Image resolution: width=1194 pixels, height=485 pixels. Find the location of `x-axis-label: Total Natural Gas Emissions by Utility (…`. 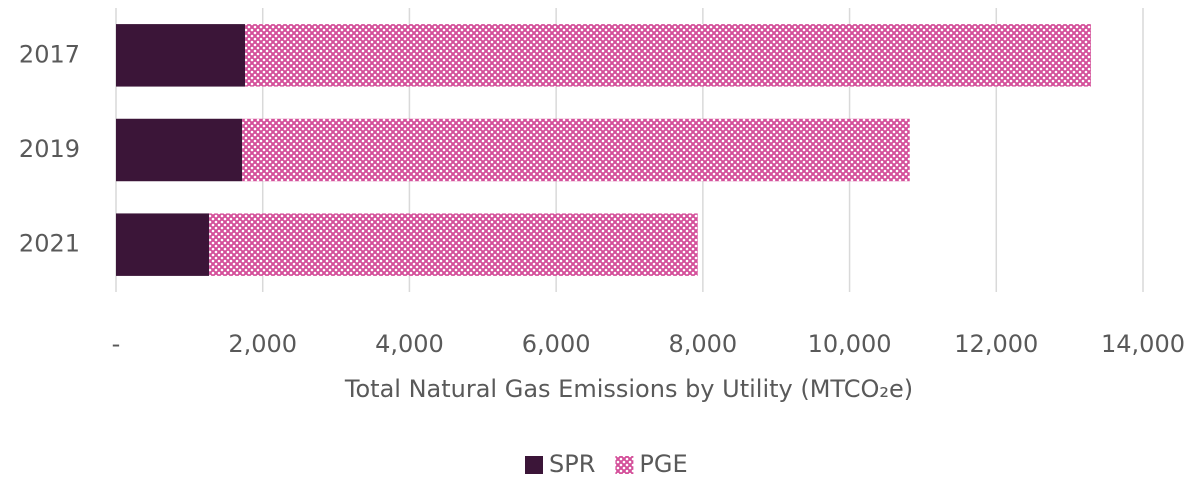

x-axis-label: Total Natural Gas Emissions by Utility (… is located at coordinates (628, 389).